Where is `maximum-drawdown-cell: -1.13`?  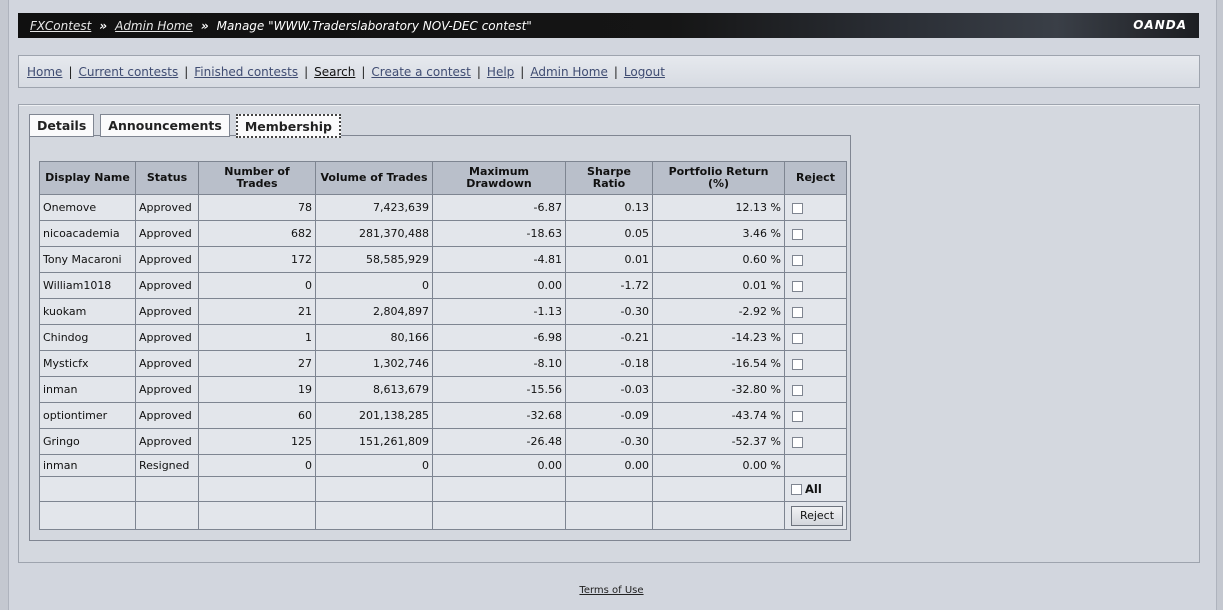 maximum-drawdown-cell: -1.13 is located at coordinates (499, 311).